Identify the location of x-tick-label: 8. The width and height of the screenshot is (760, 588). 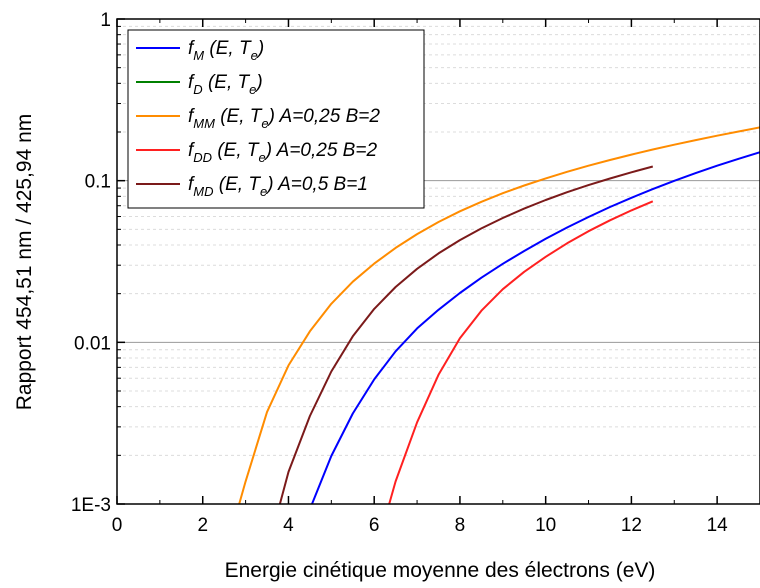
(460, 525).